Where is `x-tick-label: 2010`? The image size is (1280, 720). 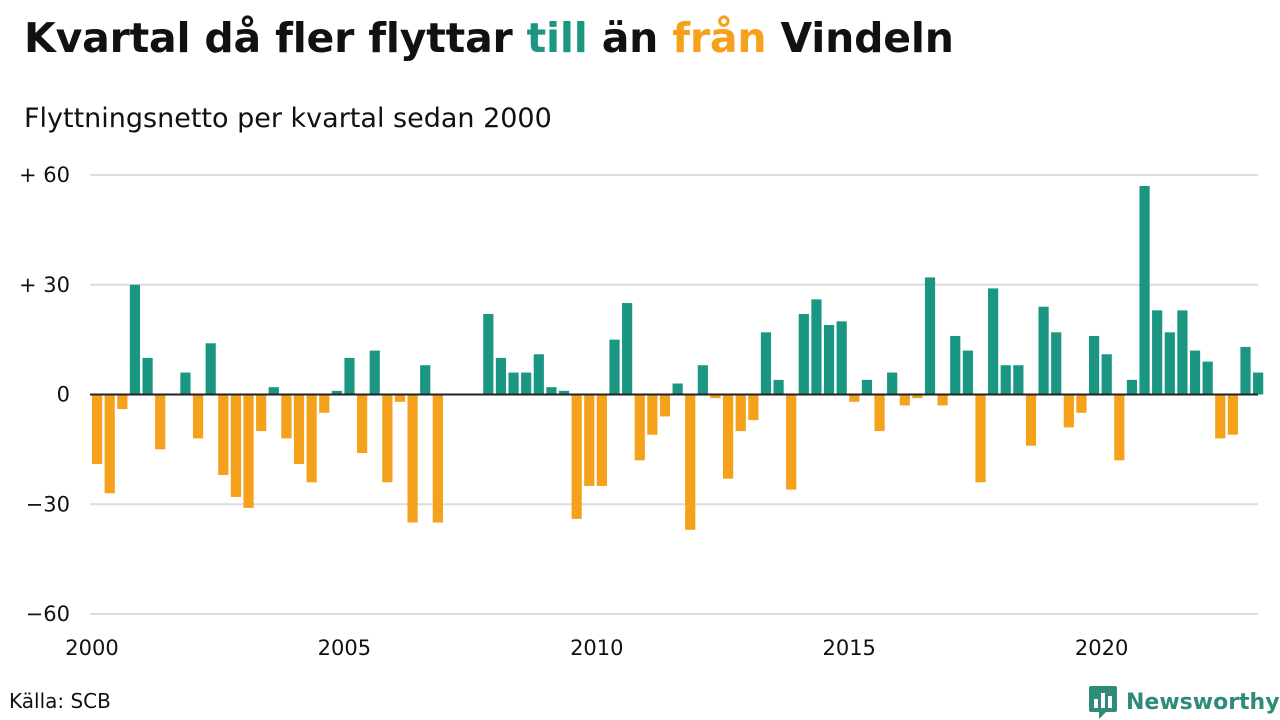 x-tick-label: 2010 is located at coordinates (596, 648).